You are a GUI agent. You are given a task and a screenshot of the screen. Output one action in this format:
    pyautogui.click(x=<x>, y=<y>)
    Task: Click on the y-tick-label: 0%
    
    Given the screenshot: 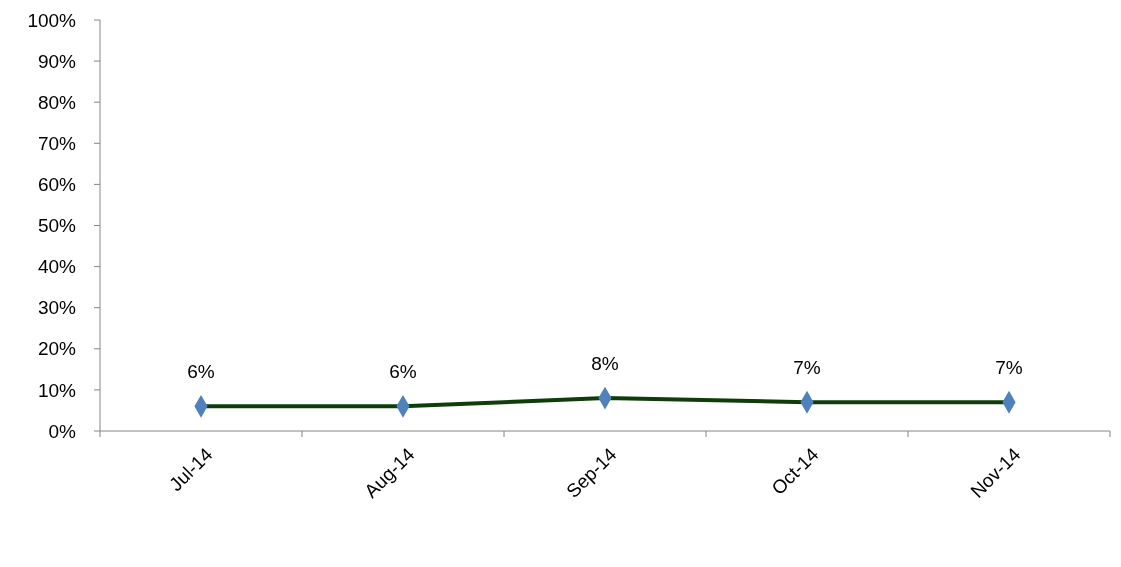 What is the action you would take?
    pyautogui.click(x=62, y=431)
    